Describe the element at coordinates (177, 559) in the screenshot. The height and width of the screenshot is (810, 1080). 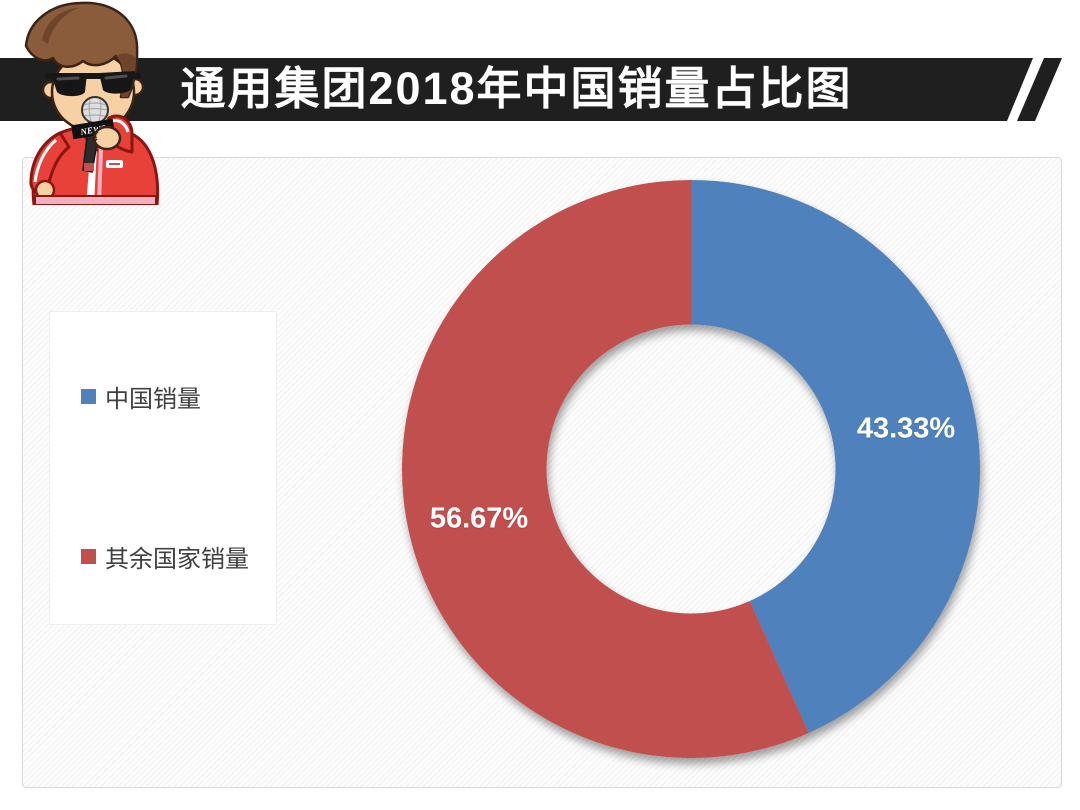
I see `legend-label-others: 其余国家销量` at that location.